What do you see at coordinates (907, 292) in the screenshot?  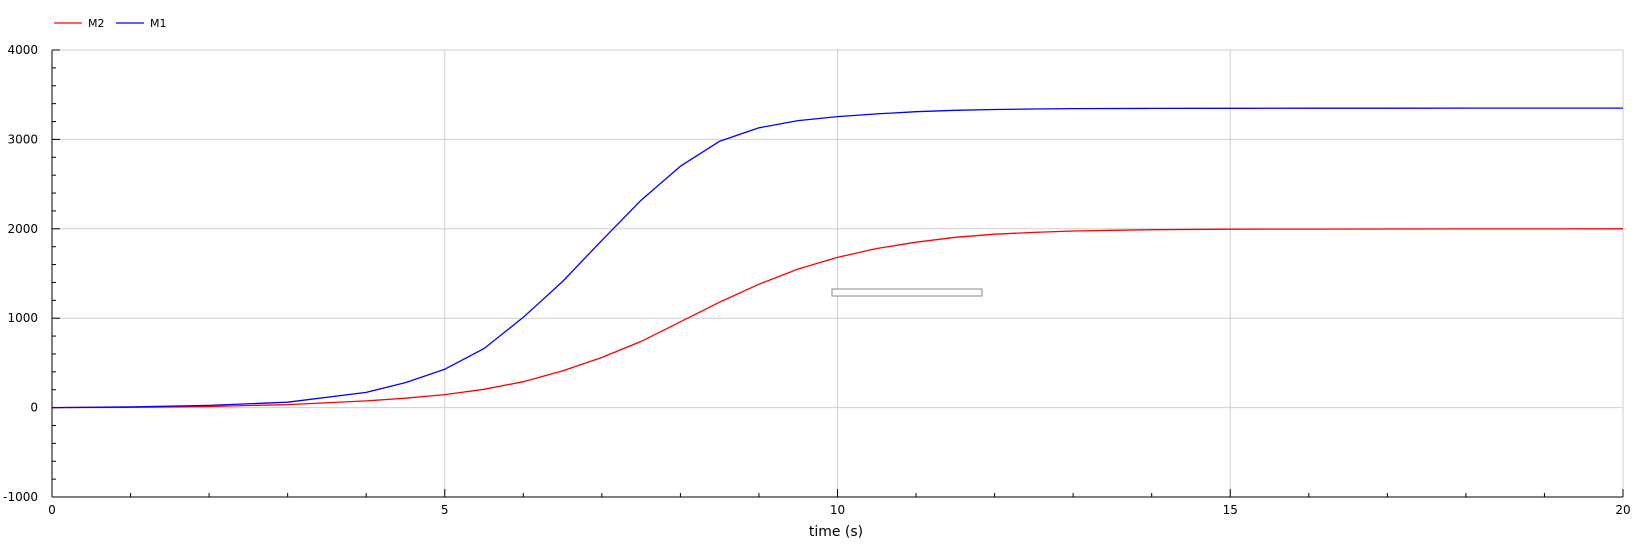 I see `overlay-label-box` at bounding box center [907, 292].